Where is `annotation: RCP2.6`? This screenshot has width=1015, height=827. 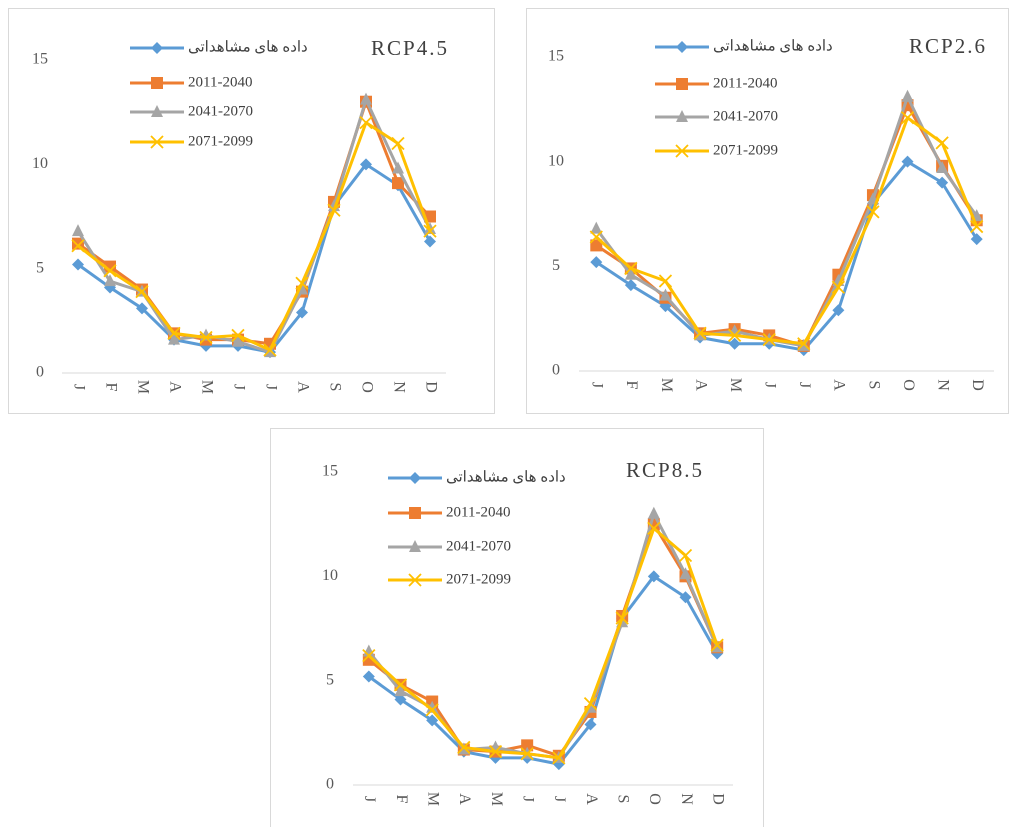 annotation: RCP2.6 is located at coordinates (948, 46).